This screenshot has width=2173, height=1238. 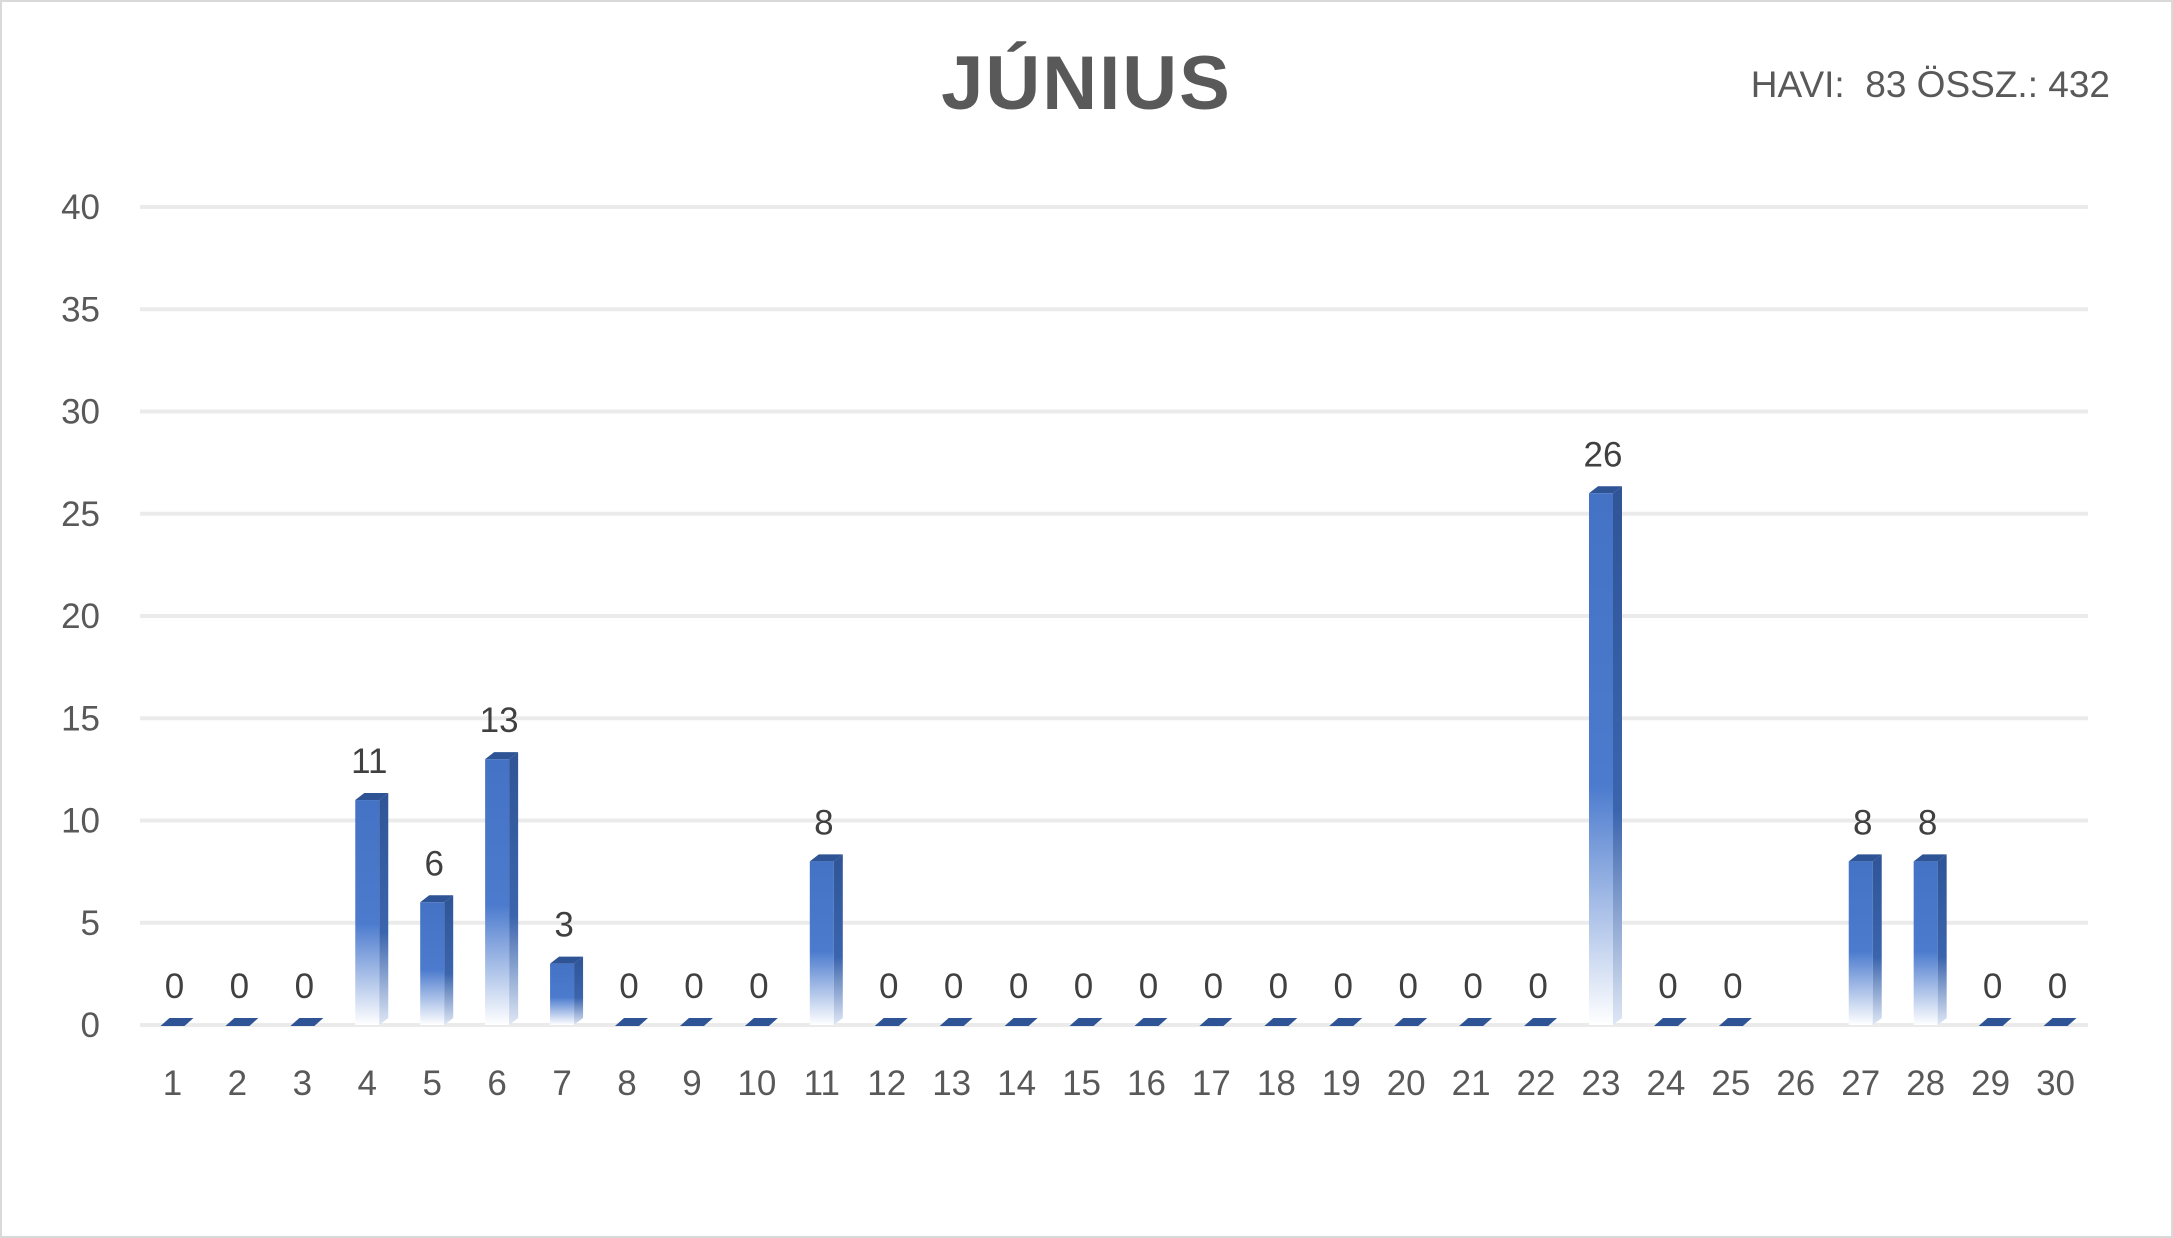 I want to click on data-label: 6, so click(x=433, y=863).